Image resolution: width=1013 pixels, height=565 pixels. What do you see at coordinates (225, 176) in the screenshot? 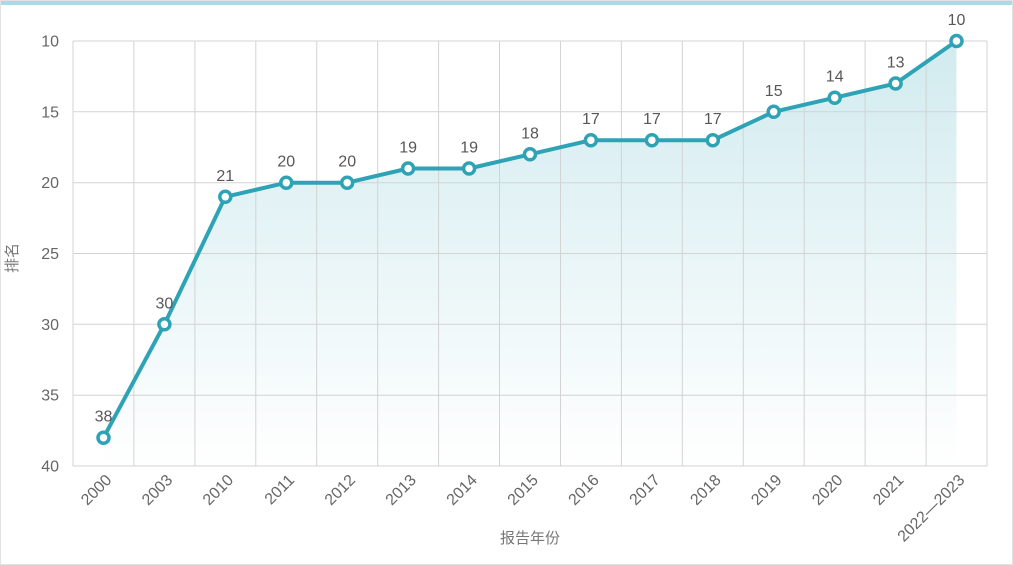
I see `data-label: 21` at bounding box center [225, 176].